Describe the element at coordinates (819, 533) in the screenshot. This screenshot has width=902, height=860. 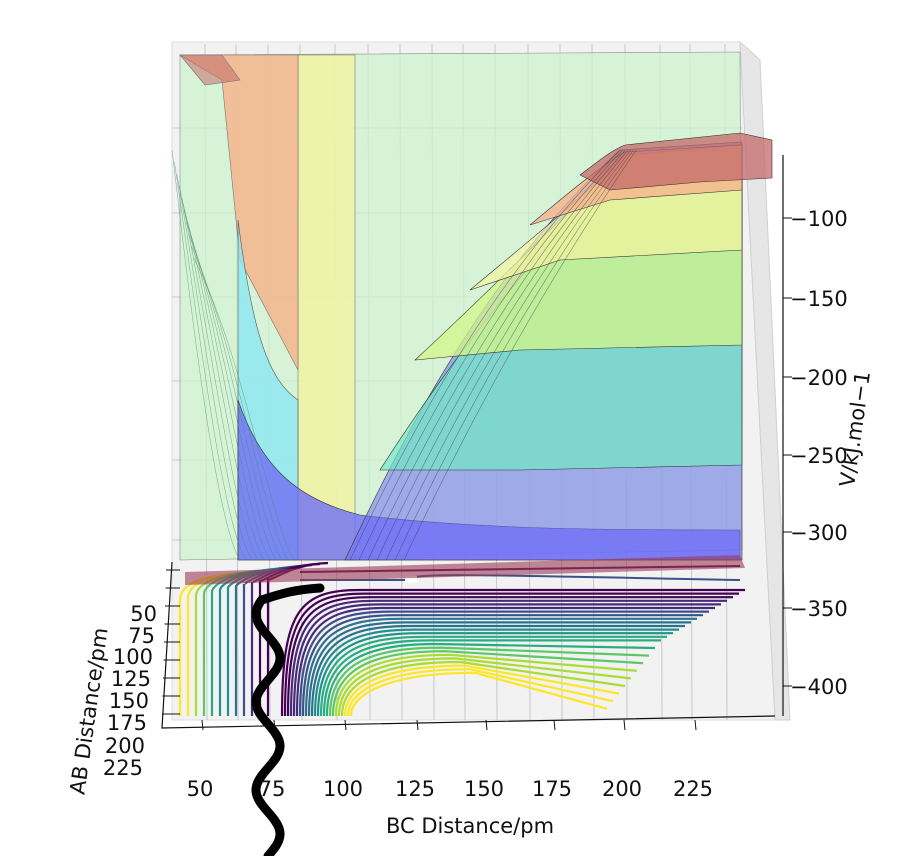
I see `z-tick-label: −300` at that location.